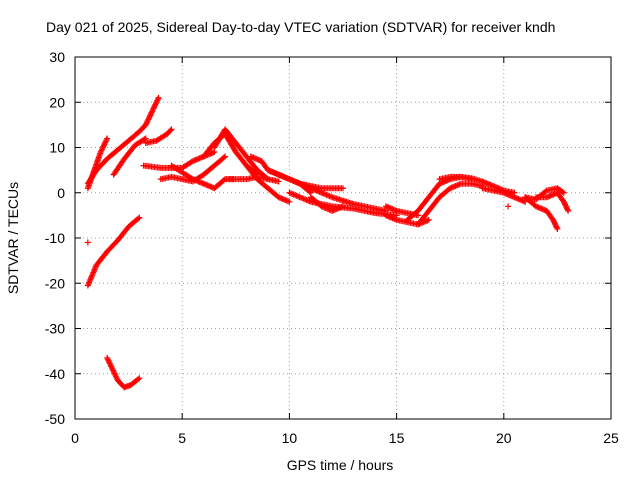 Image resolution: width=640 pixels, height=480 pixels. Describe the element at coordinates (182, 438) in the screenshot. I see `x-tick-label: 5` at that location.